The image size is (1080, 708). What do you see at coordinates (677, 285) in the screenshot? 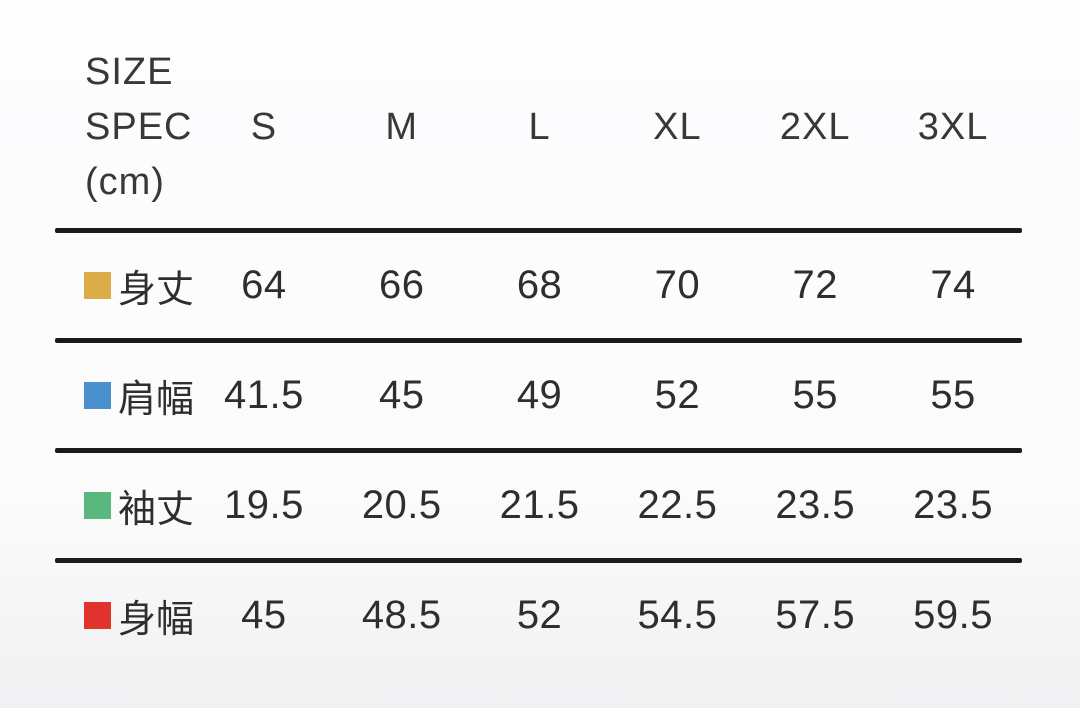
I see `val-body-length-xl: 70` at bounding box center [677, 285].